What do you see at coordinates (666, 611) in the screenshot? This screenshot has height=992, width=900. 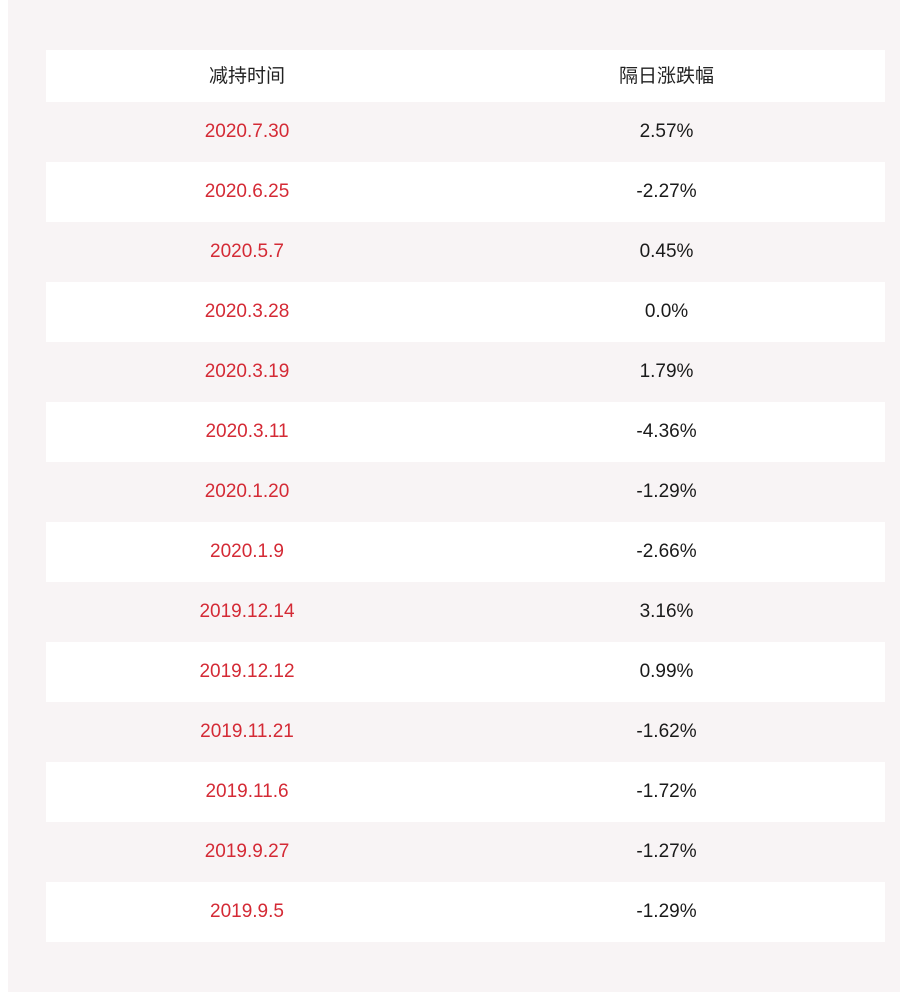 I see `change-cell: 3.16%` at bounding box center [666, 611].